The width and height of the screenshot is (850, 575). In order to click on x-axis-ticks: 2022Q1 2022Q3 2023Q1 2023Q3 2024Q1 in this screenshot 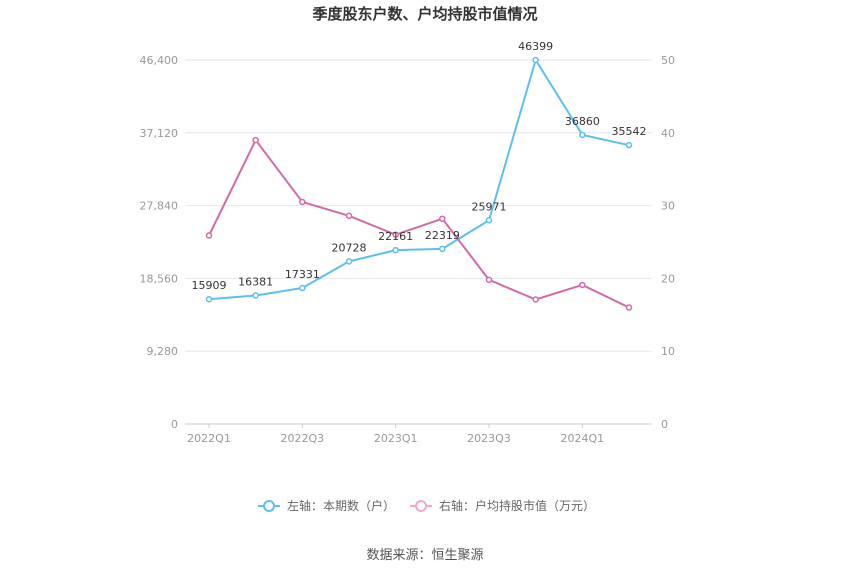, I will do `click(395, 434)`.